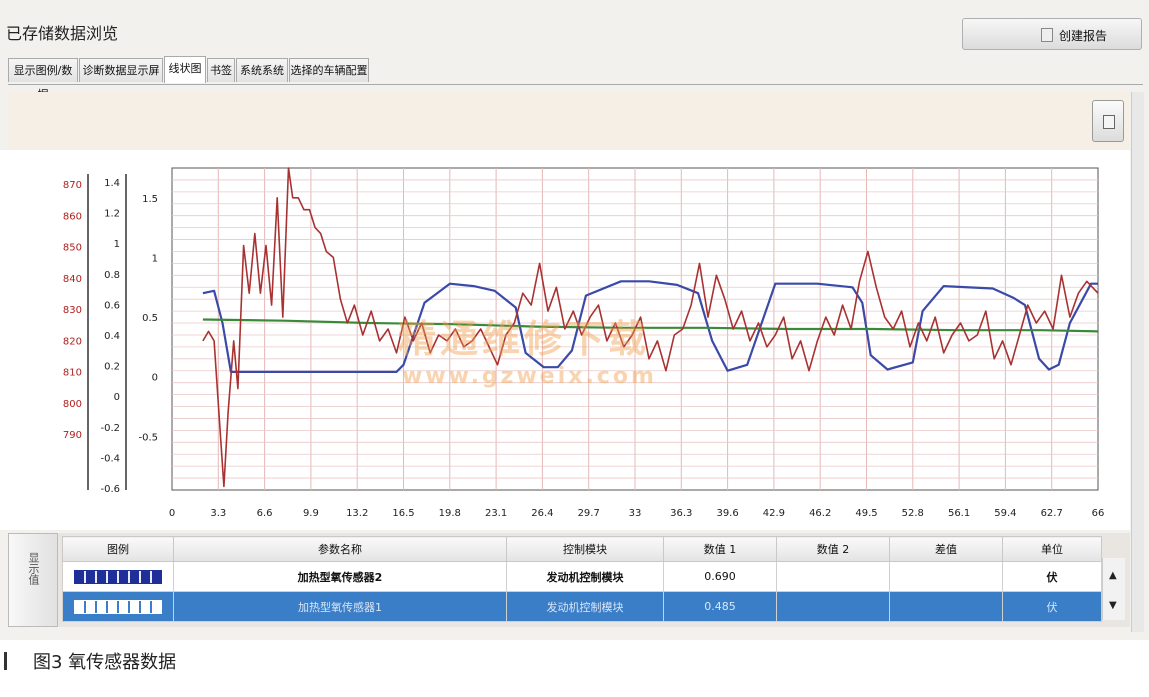 The height and width of the screenshot is (697, 1149). I want to click on table-scrollbar: ▲ ▼, so click(1113, 589).